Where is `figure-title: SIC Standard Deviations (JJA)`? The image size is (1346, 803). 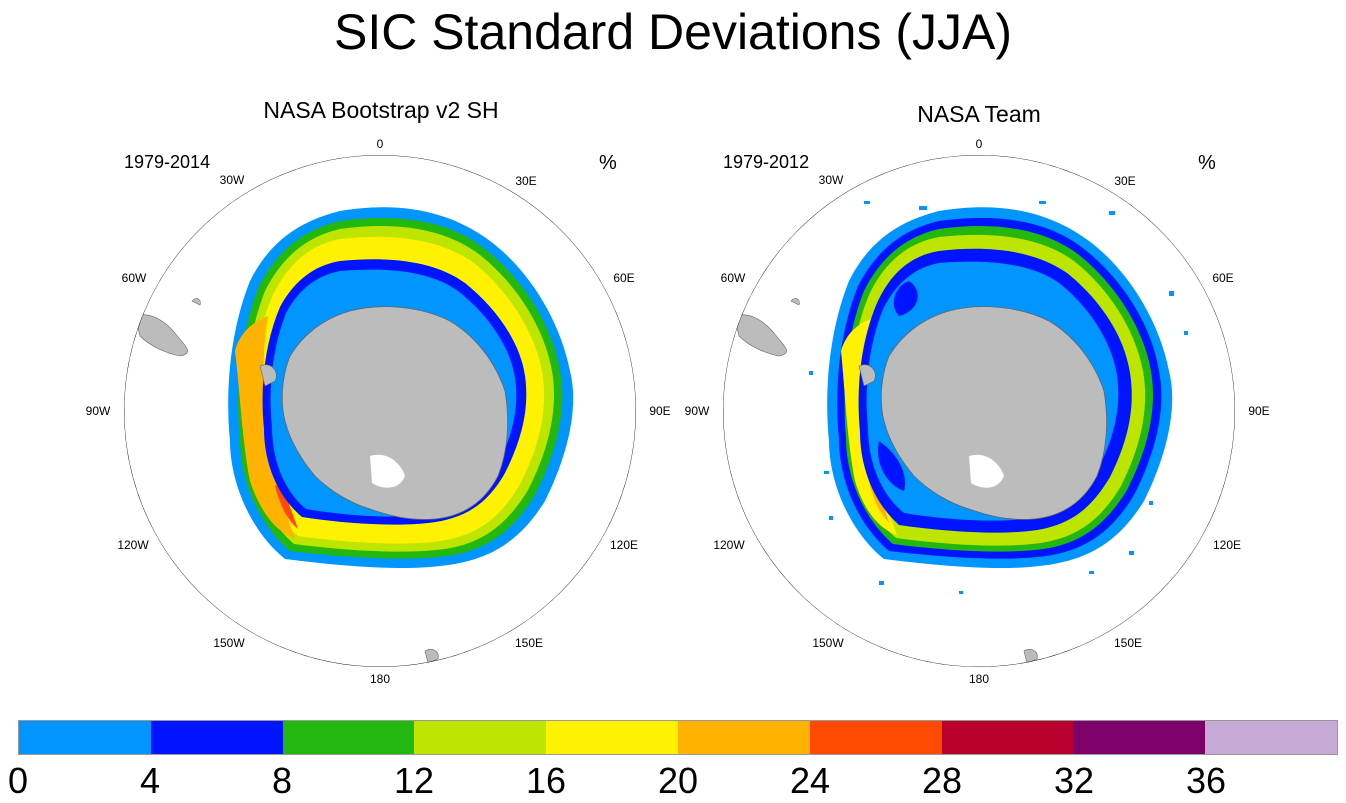
figure-title: SIC Standard Deviations (JJA) is located at coordinates (673, 32).